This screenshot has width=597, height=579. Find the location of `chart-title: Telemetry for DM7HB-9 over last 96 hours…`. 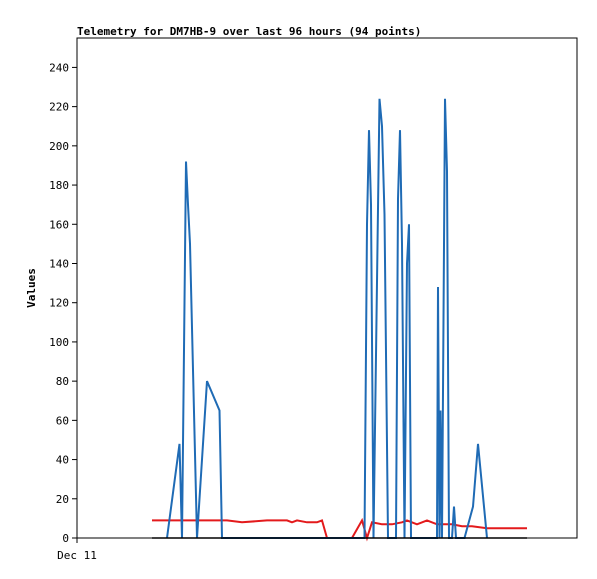

chart-title: Telemetry for DM7HB-9 over last 96 hours… is located at coordinates (249, 31).